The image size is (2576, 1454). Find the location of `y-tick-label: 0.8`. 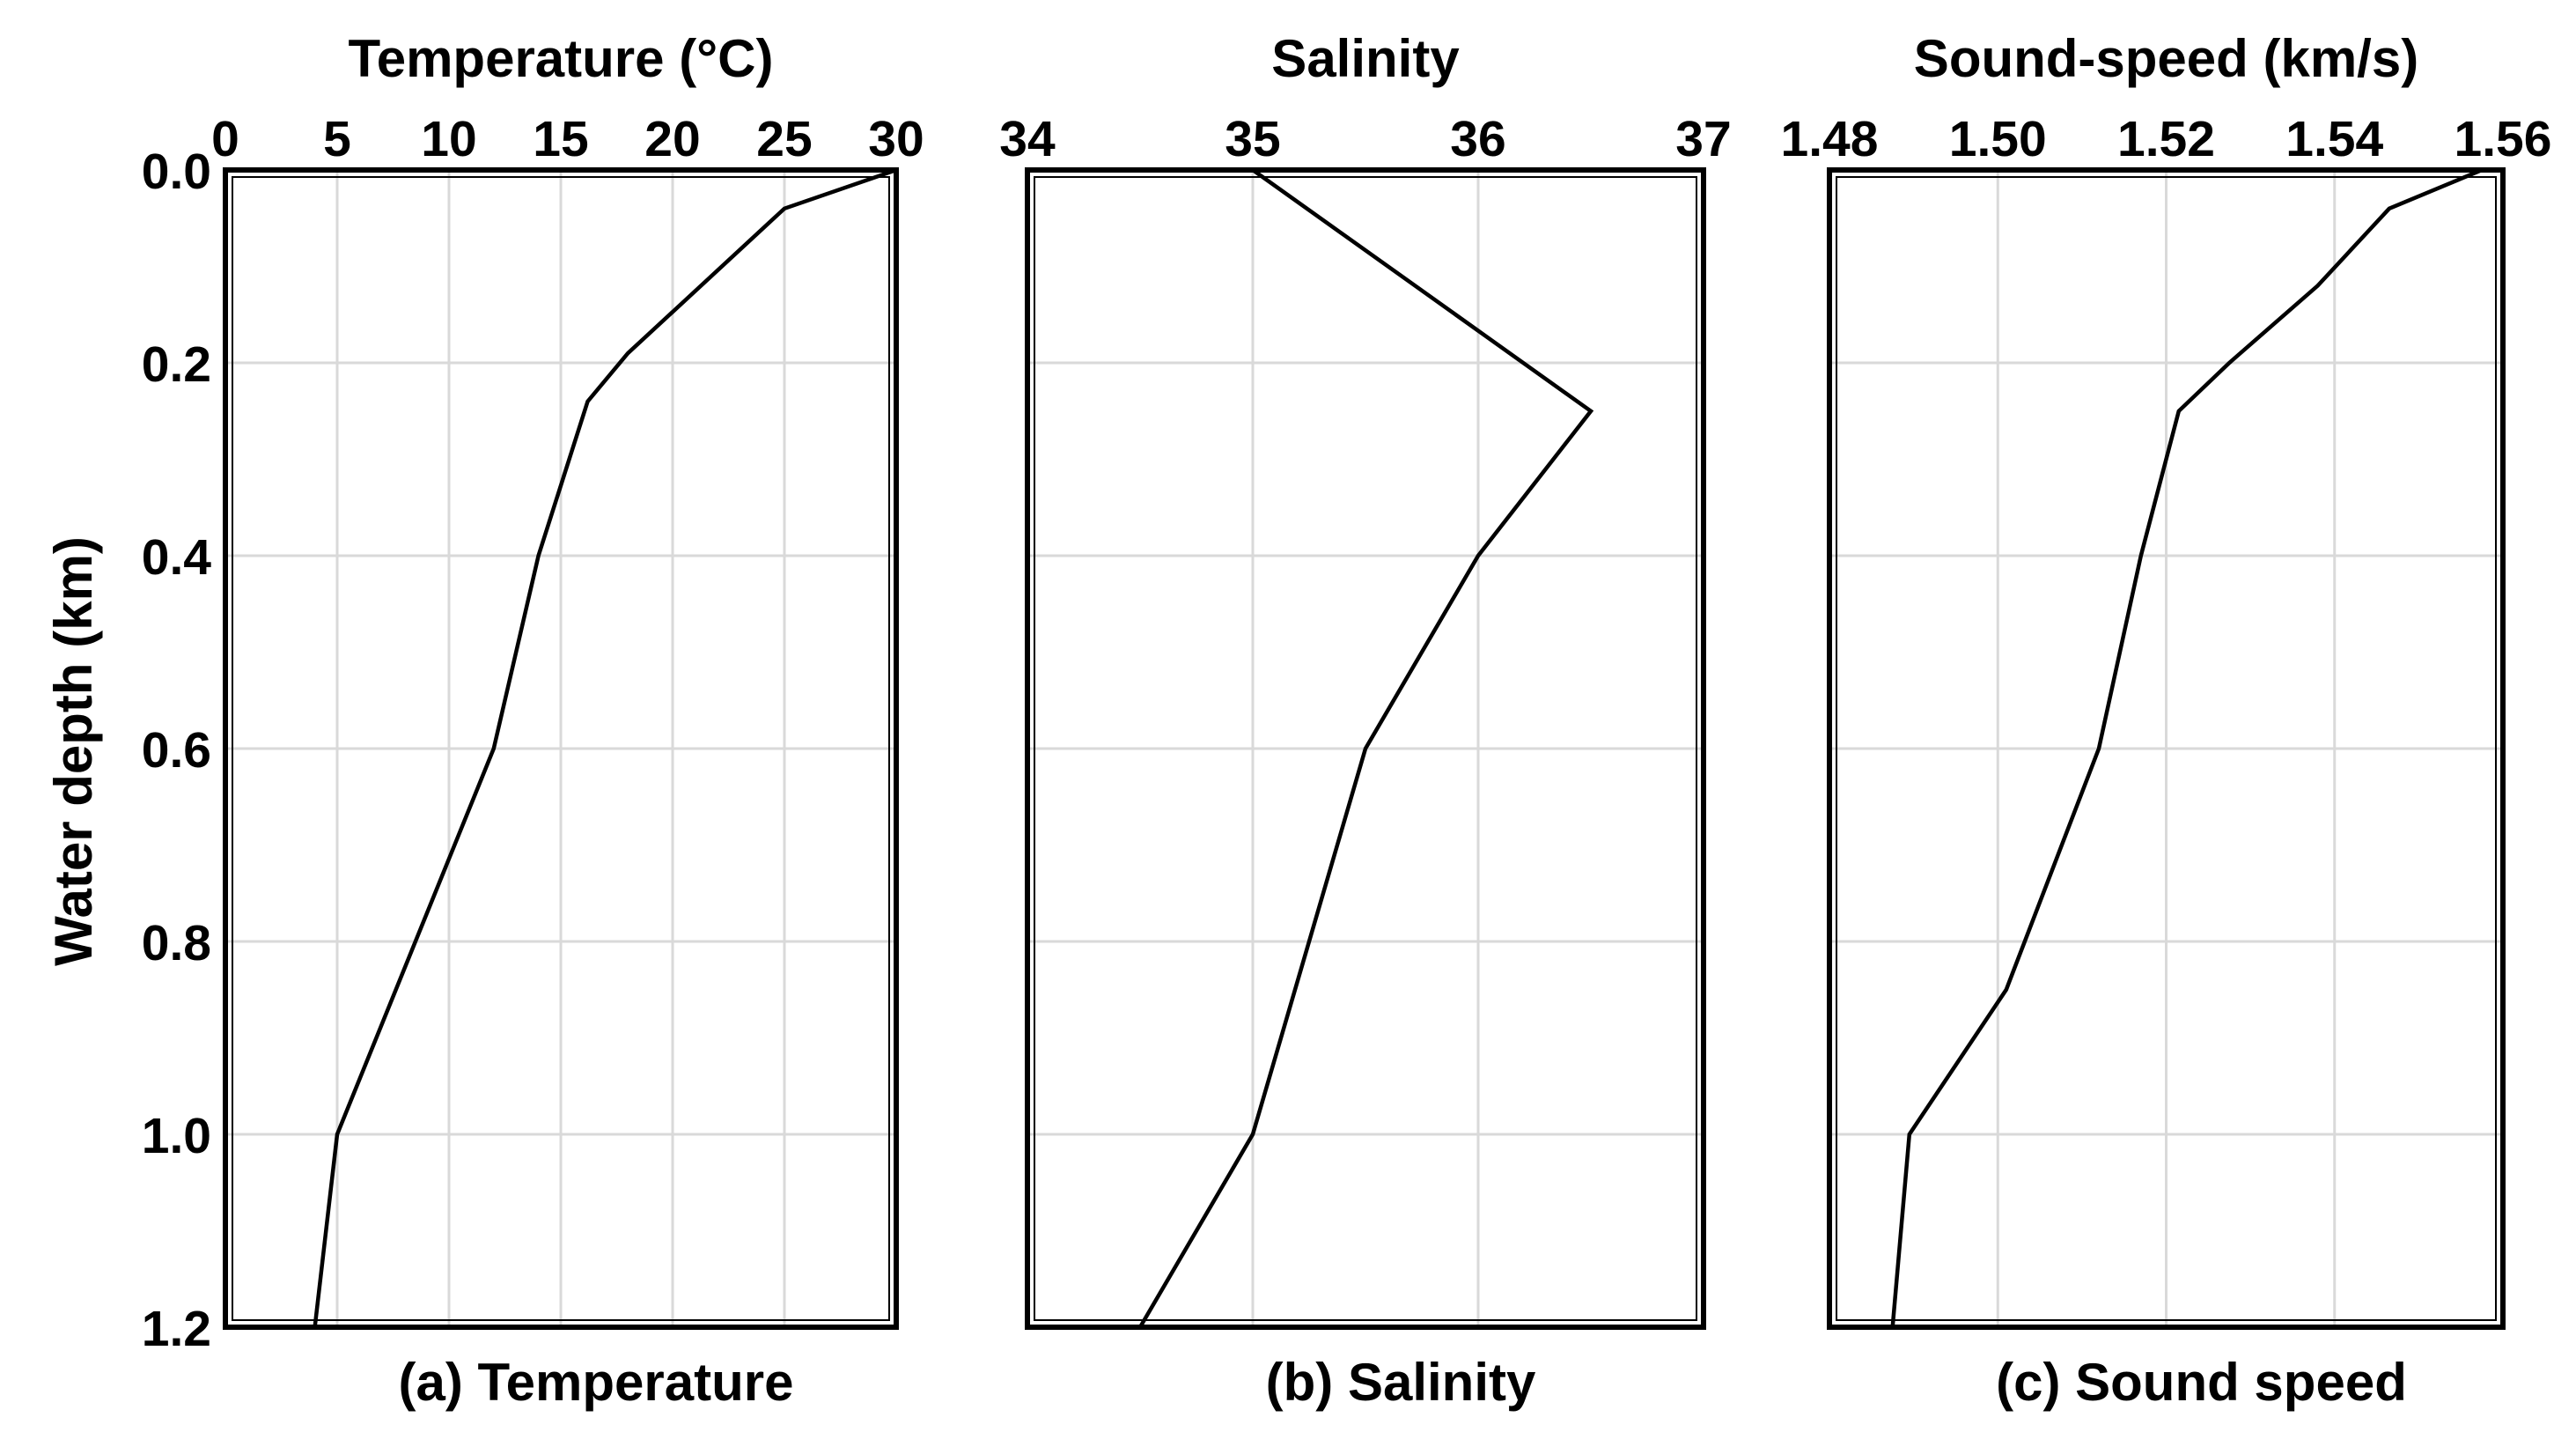

y-tick-label: 0.8 is located at coordinates (176, 943).